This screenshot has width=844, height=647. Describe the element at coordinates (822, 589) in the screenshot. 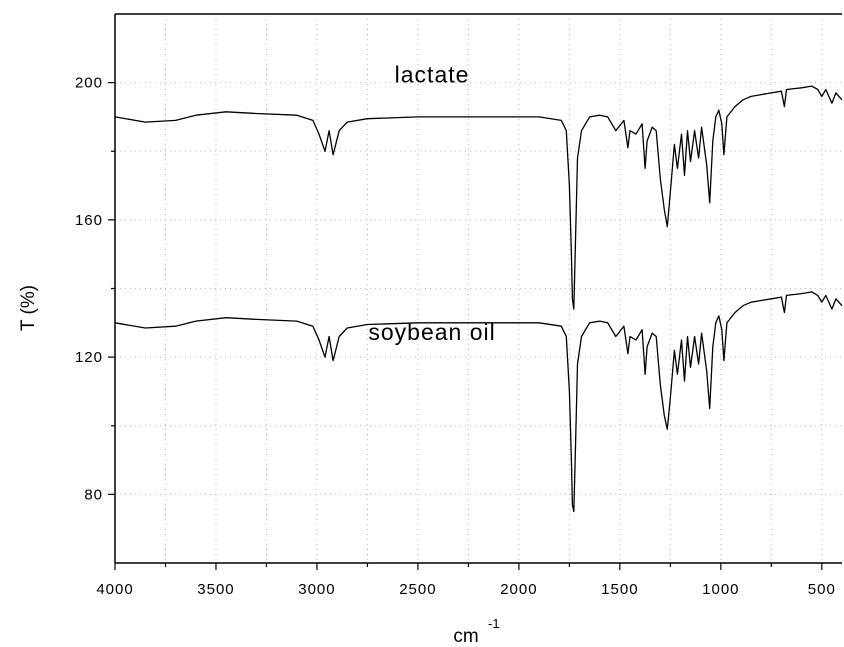

I see `x-tick-label: 500` at that location.